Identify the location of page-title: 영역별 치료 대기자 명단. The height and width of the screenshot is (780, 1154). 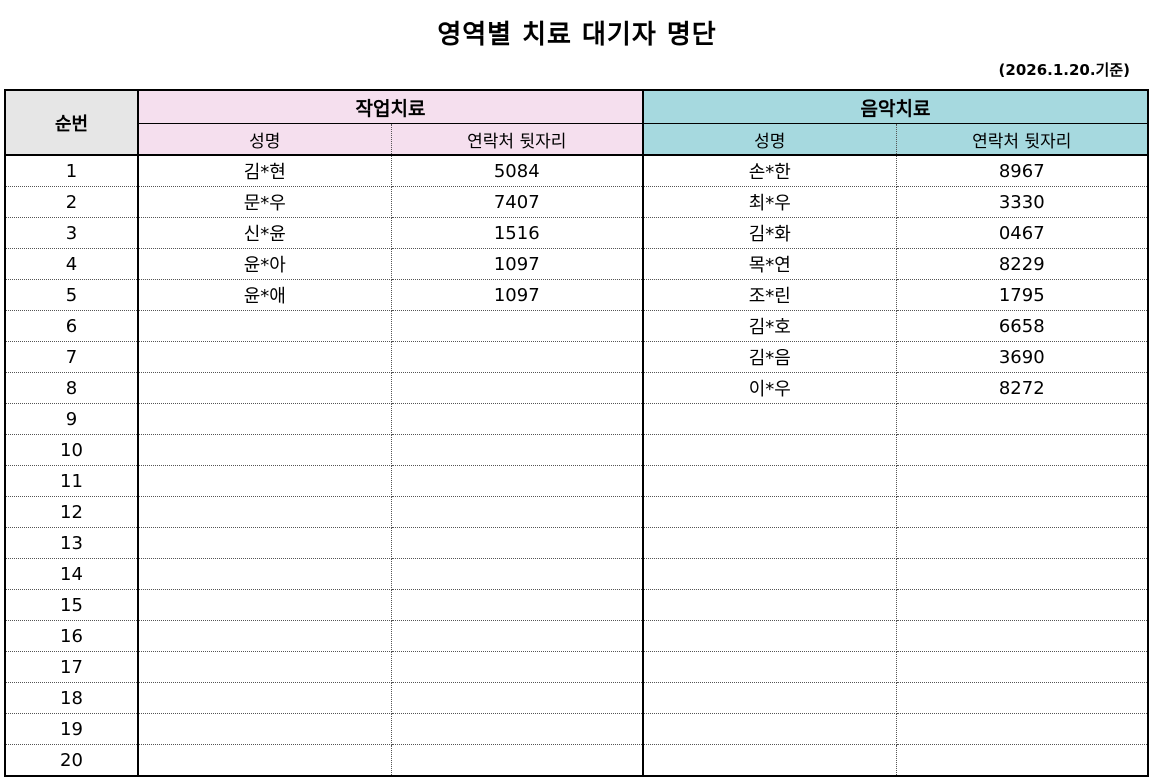
(577, 35).